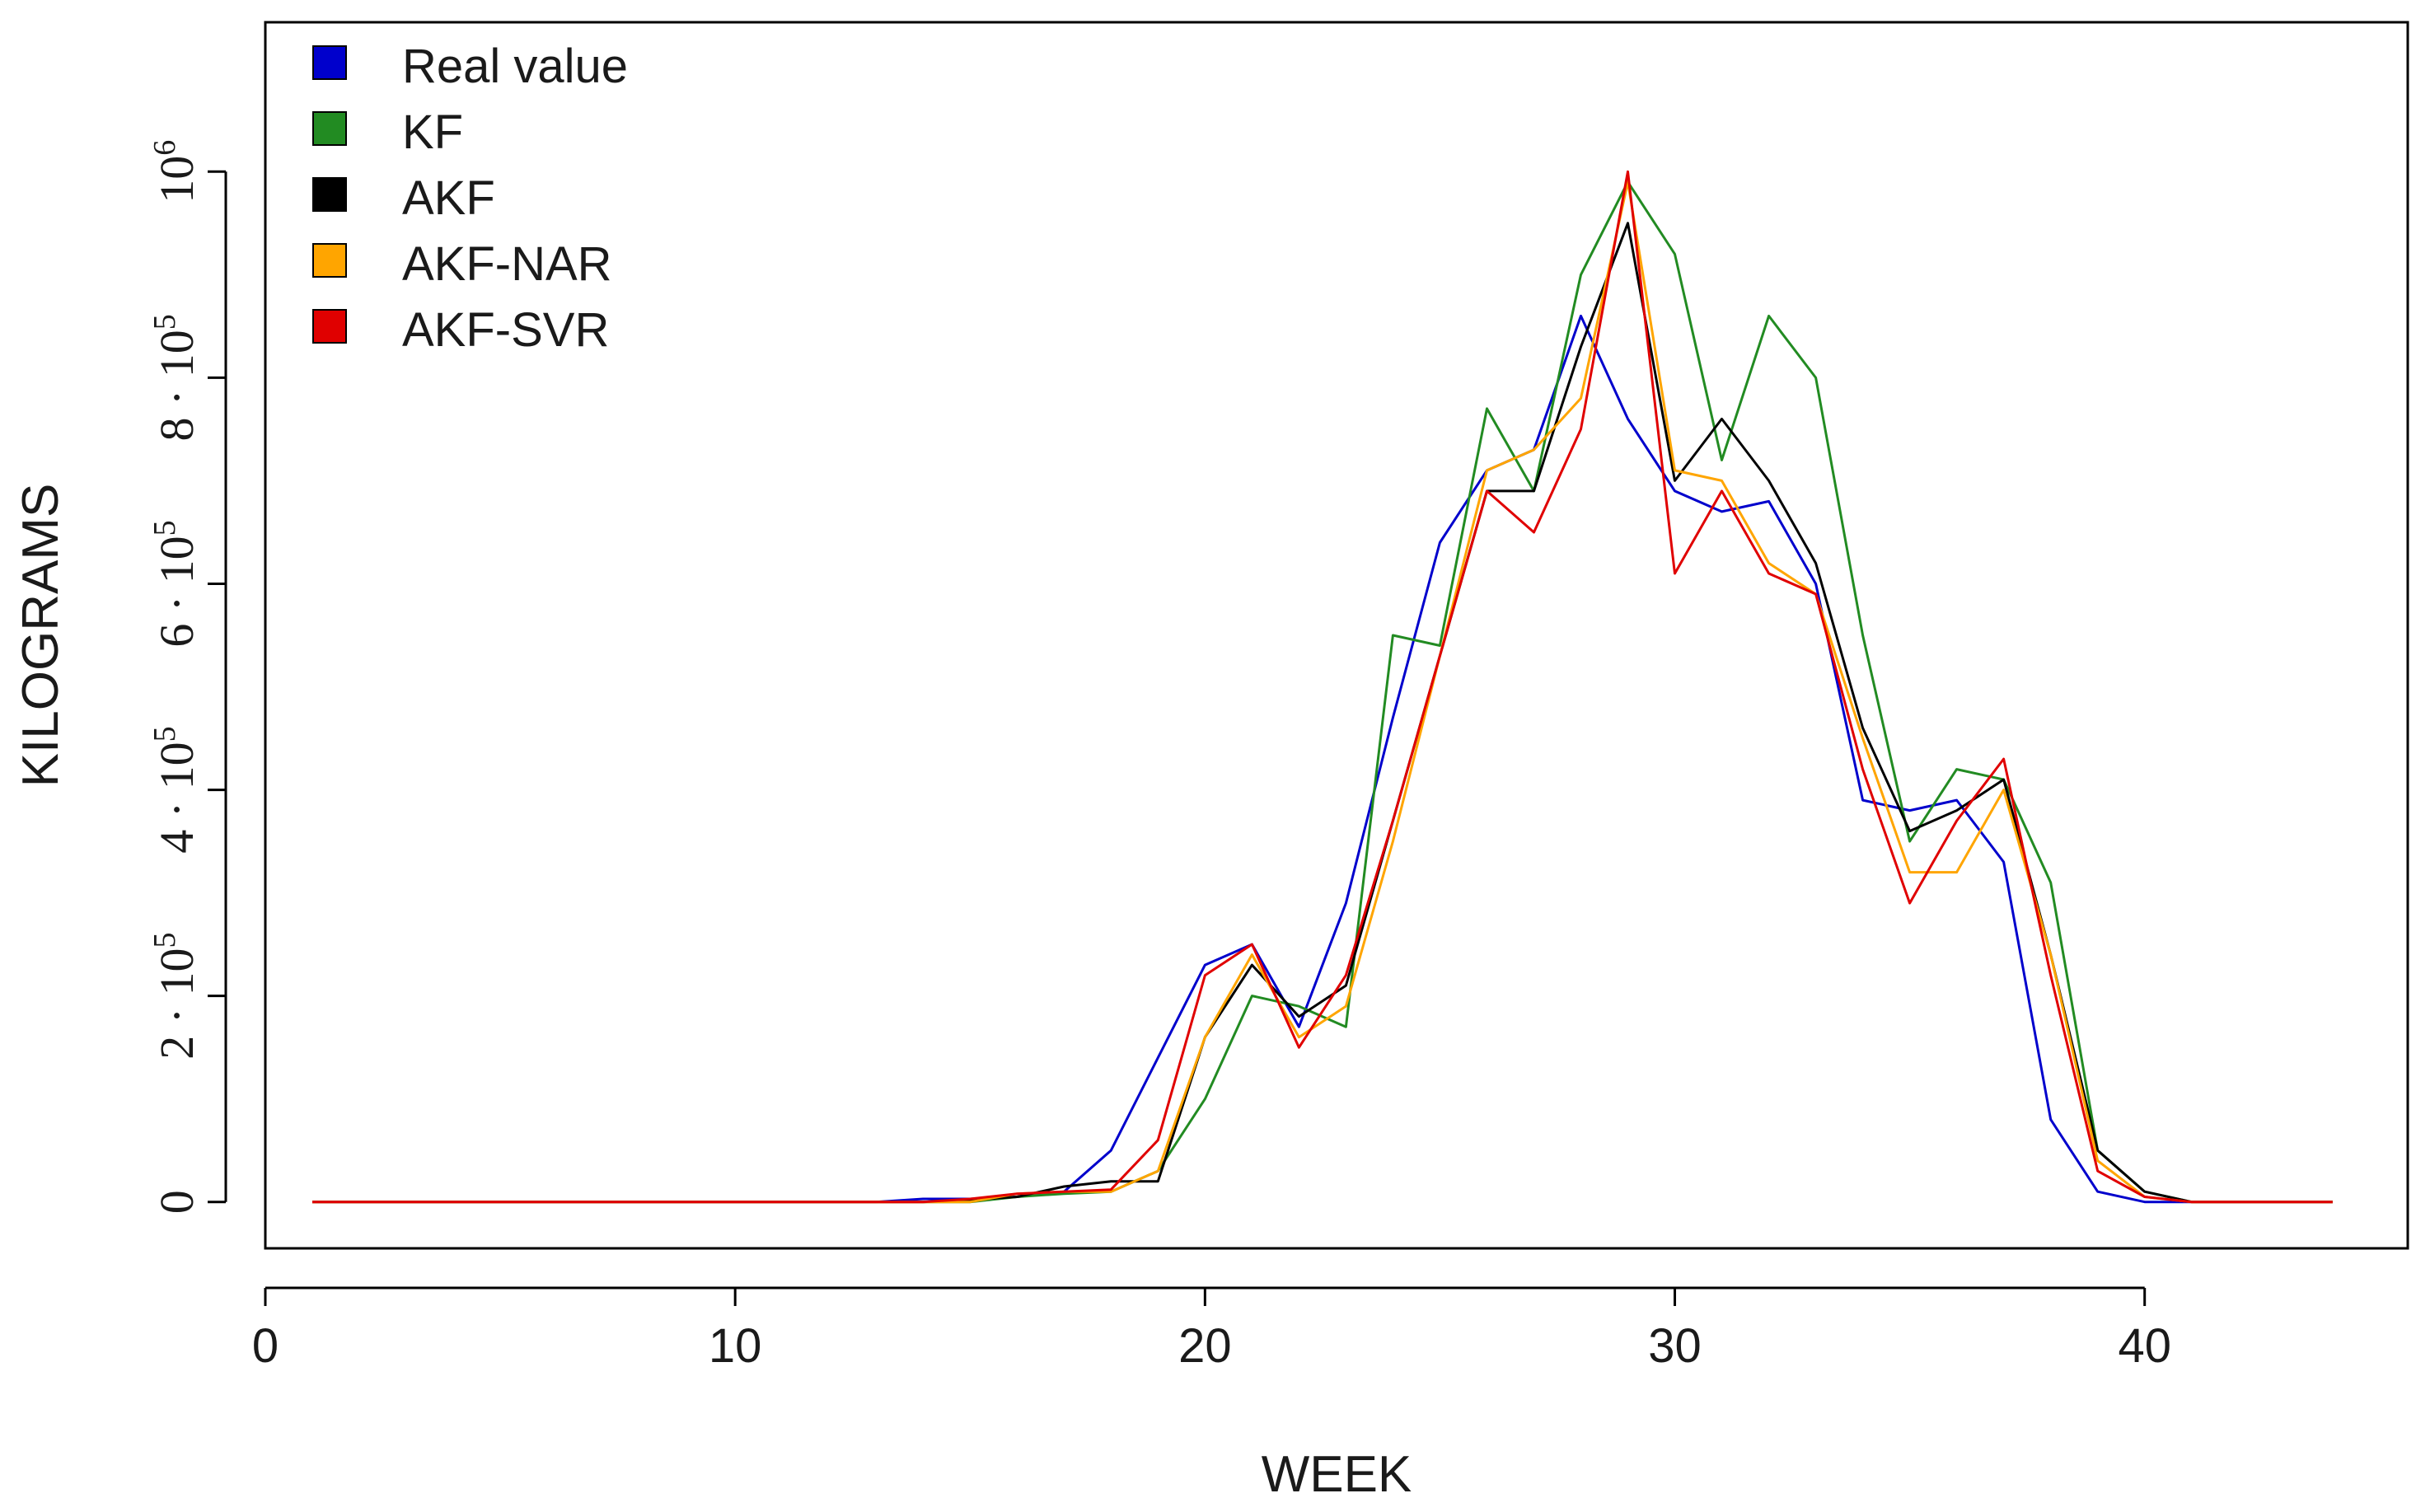 The image size is (2430, 1512). I want to click on legend-label: Real value, so click(515, 66).